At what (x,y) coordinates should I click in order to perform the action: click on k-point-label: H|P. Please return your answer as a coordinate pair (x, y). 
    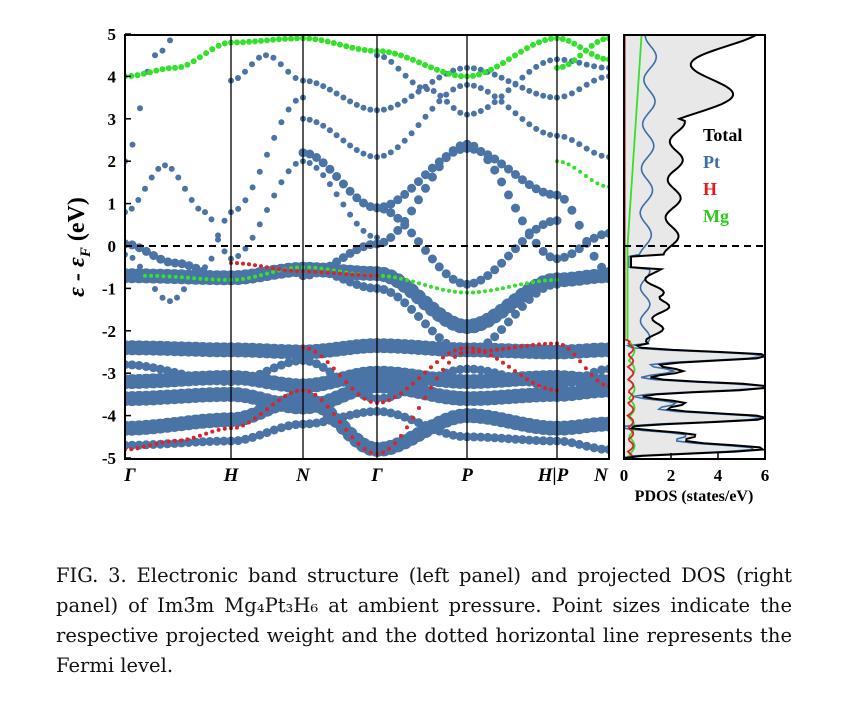
    Looking at the image, I should click on (553, 475).